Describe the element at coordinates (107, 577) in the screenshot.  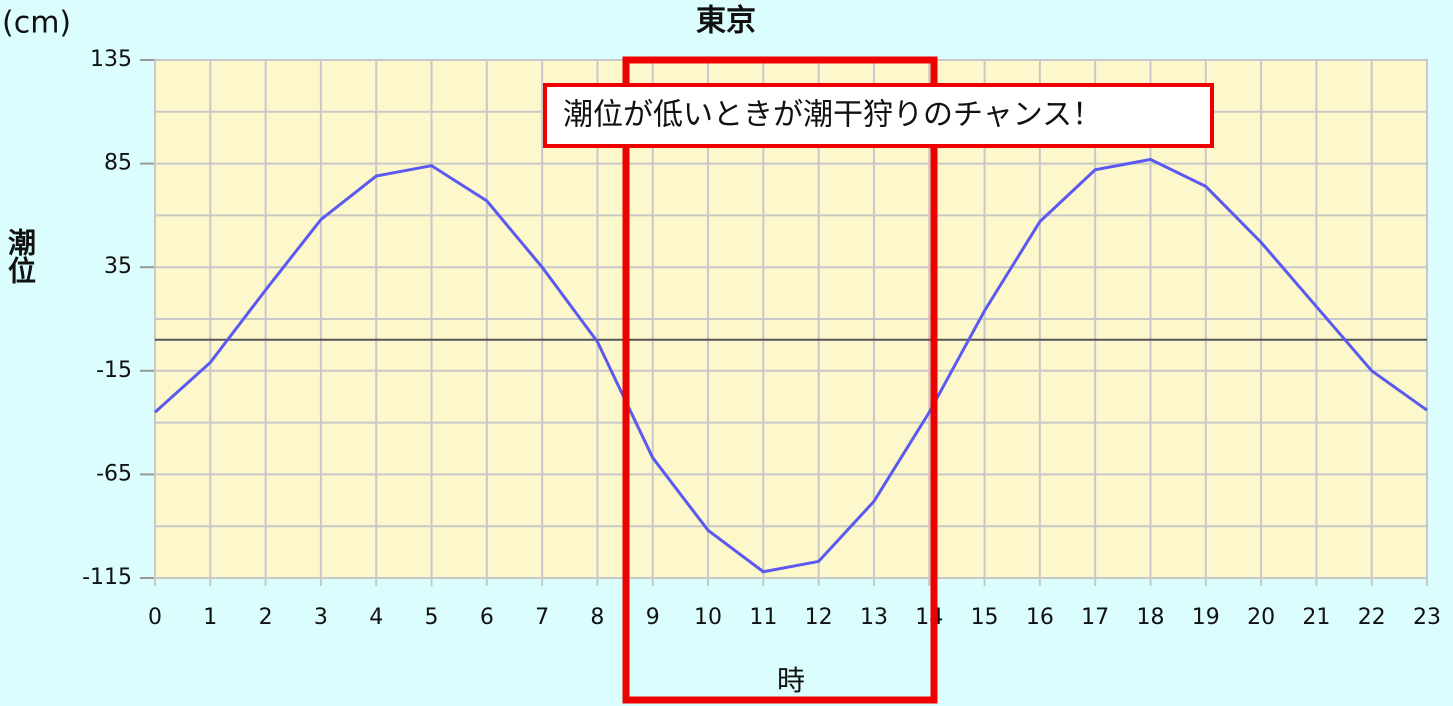
I see `y-tick-label: -115` at that location.